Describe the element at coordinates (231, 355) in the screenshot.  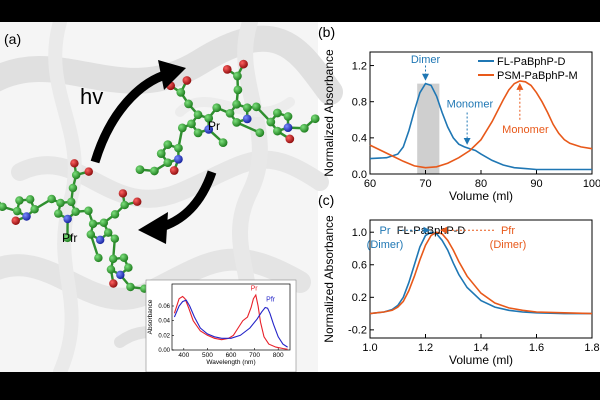
I see `inset-x-tick-label: 600` at that location.